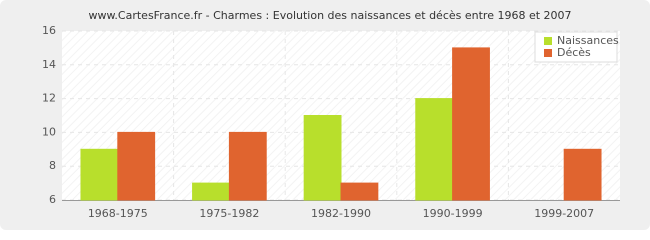  Describe the element at coordinates (52, 199) in the screenshot. I see `y-tick-label: 6` at that location.